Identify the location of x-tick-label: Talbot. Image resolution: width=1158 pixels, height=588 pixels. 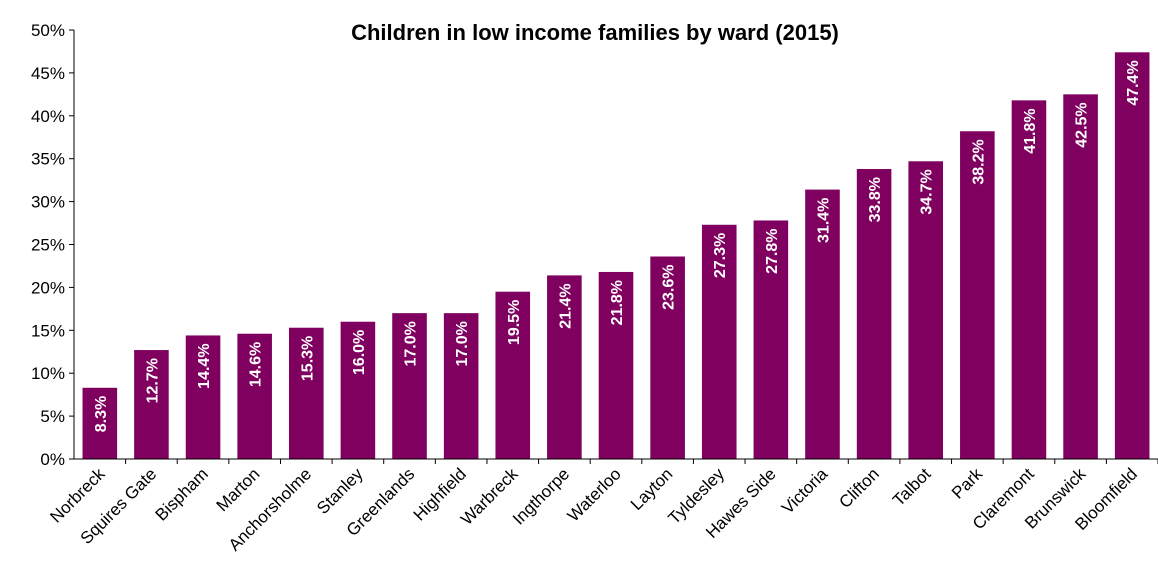
(912, 487).